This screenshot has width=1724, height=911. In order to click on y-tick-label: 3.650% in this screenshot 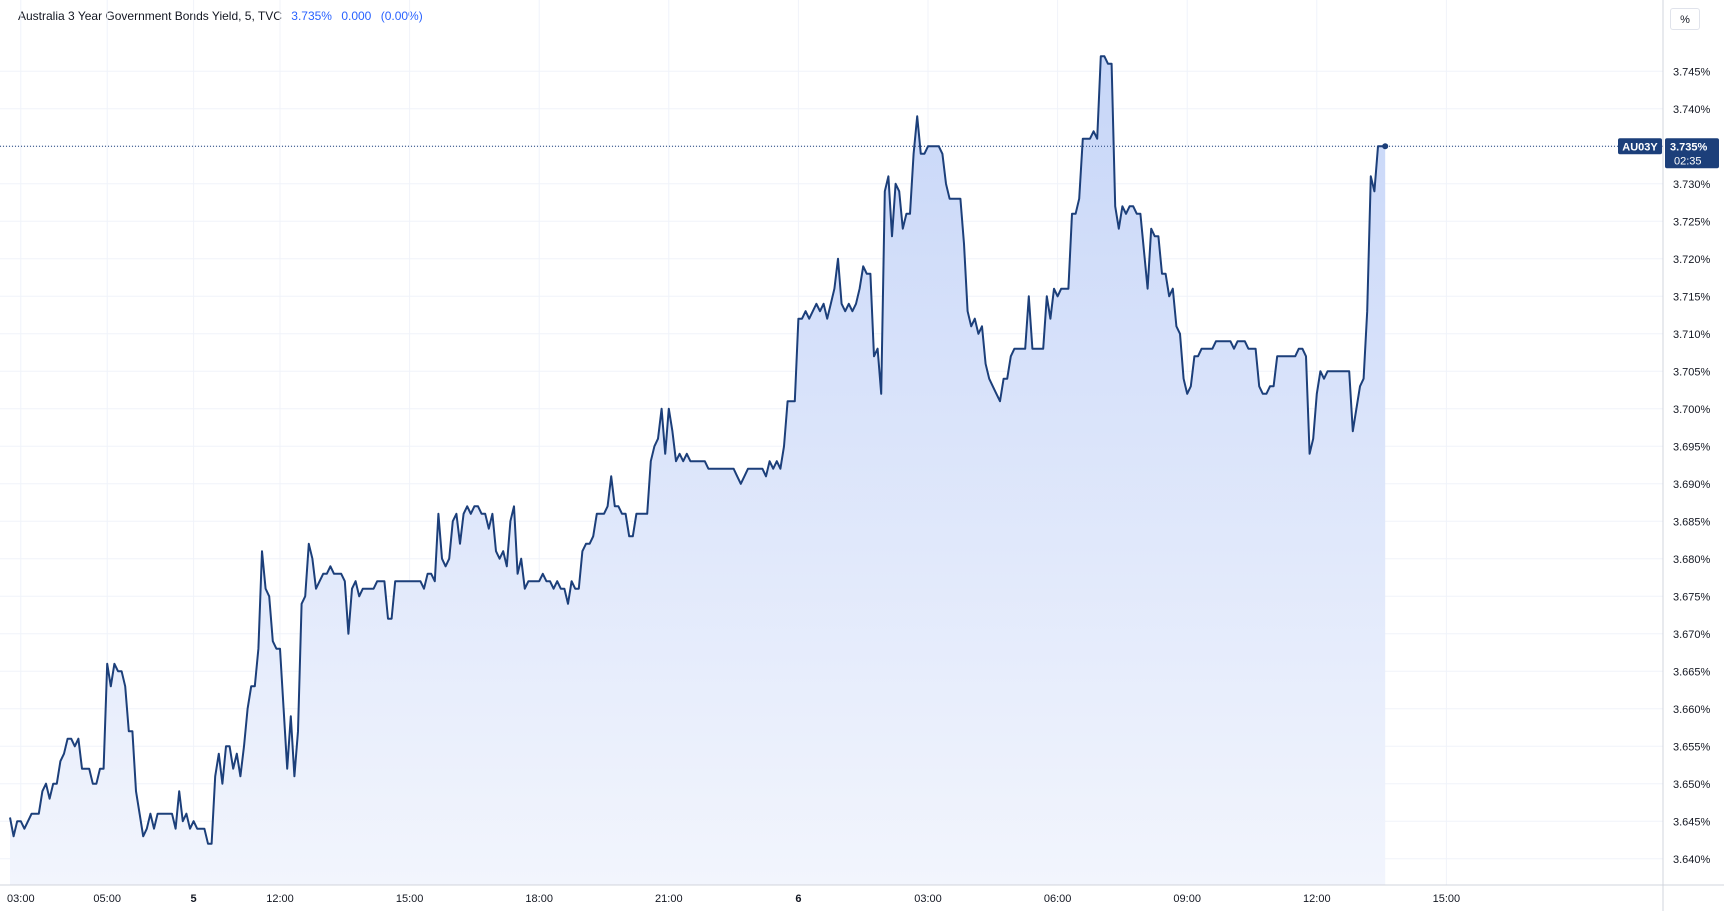, I will do `click(1692, 785)`.